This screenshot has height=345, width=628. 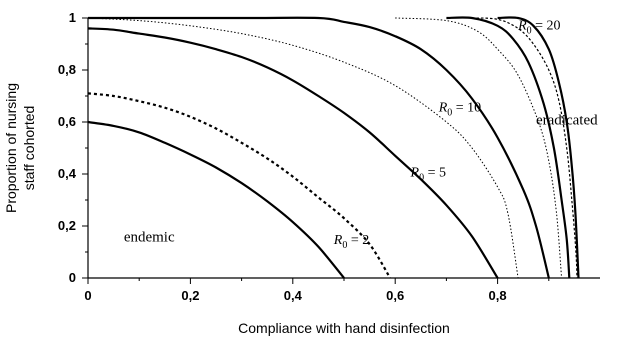 I want to click on y-tick-label: 1, so click(x=72, y=17).